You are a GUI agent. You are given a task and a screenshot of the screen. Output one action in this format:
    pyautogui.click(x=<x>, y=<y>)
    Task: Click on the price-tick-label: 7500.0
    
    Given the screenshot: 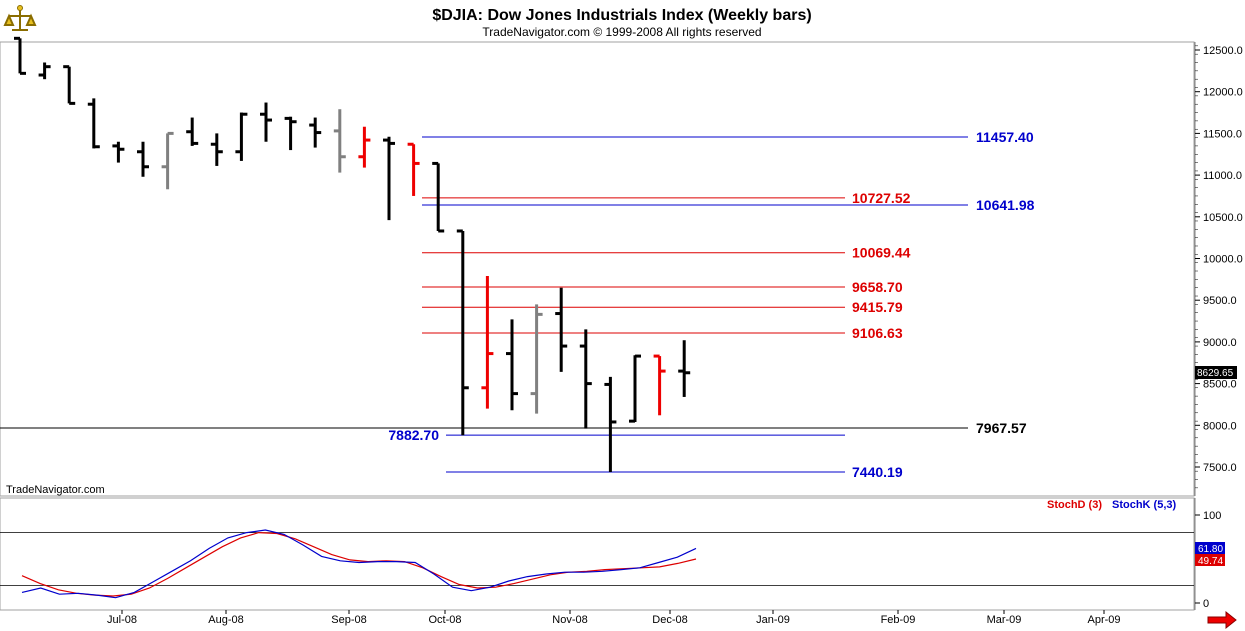 What is the action you would take?
    pyautogui.click(x=1220, y=468)
    